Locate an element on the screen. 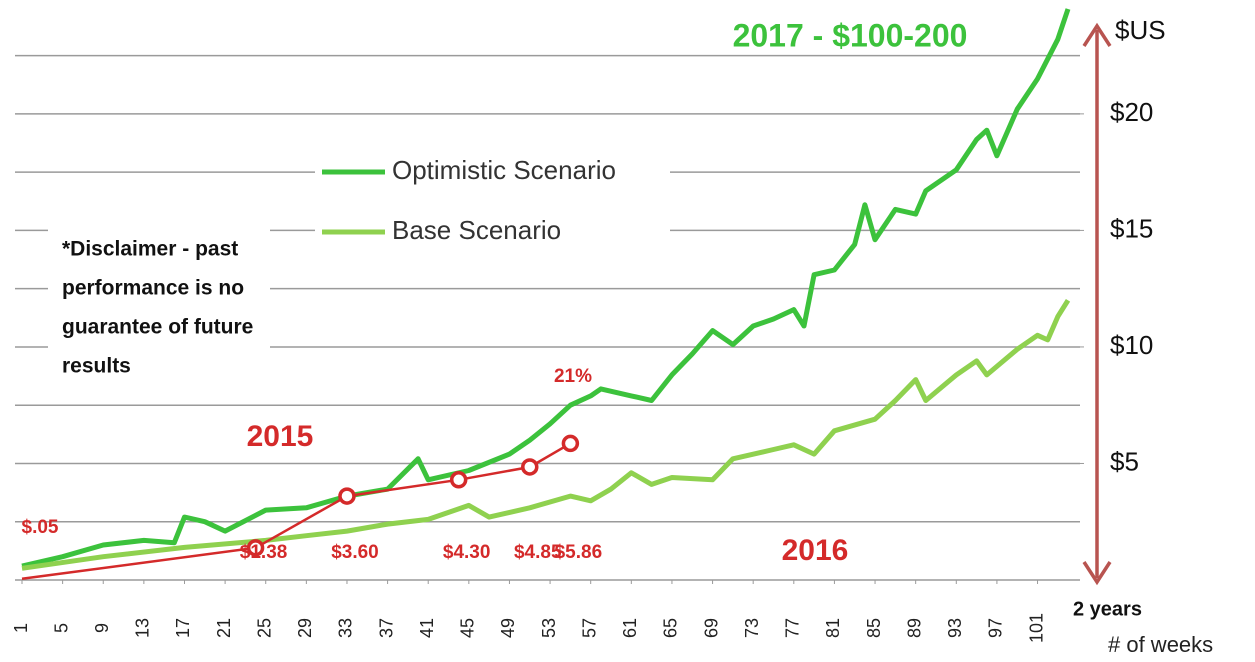 The width and height of the screenshot is (1255, 662). x-tick-label: 25 is located at coordinates (264, 628).